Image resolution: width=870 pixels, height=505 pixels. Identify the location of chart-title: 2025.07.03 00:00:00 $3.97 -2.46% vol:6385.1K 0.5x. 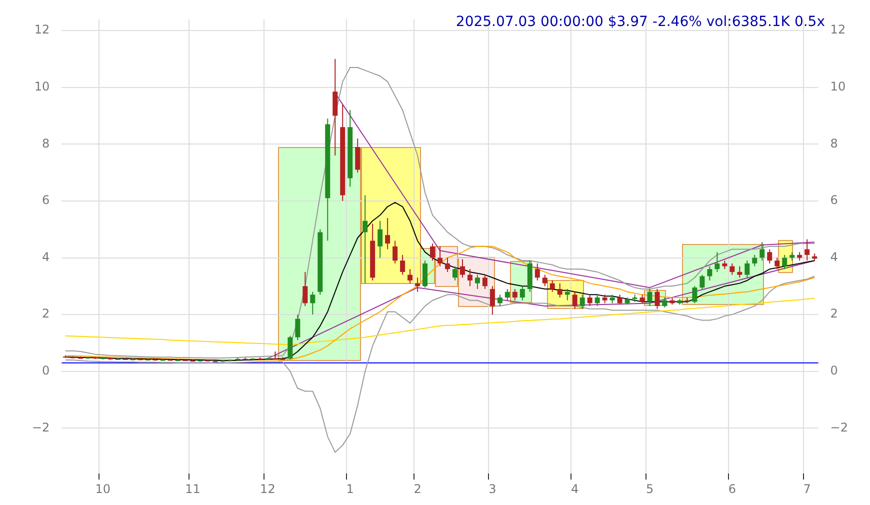
(640, 22).